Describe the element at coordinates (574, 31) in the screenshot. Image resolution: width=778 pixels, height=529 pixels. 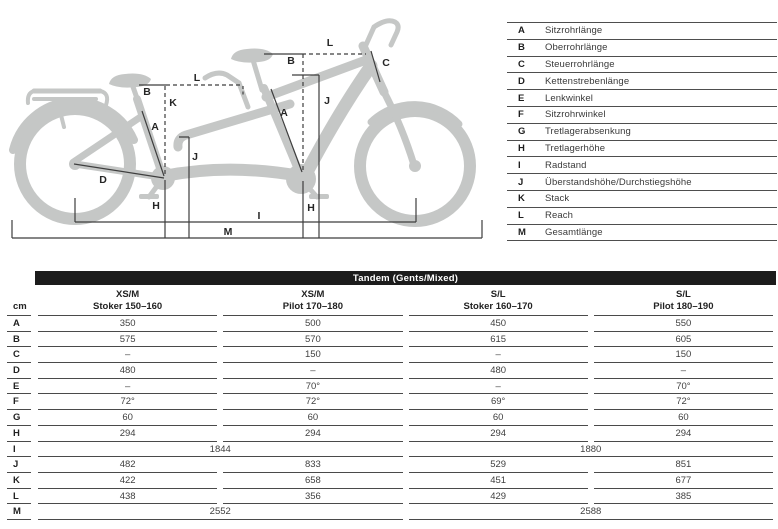
I see `legend-term: Sitzrohrlänge` at that location.